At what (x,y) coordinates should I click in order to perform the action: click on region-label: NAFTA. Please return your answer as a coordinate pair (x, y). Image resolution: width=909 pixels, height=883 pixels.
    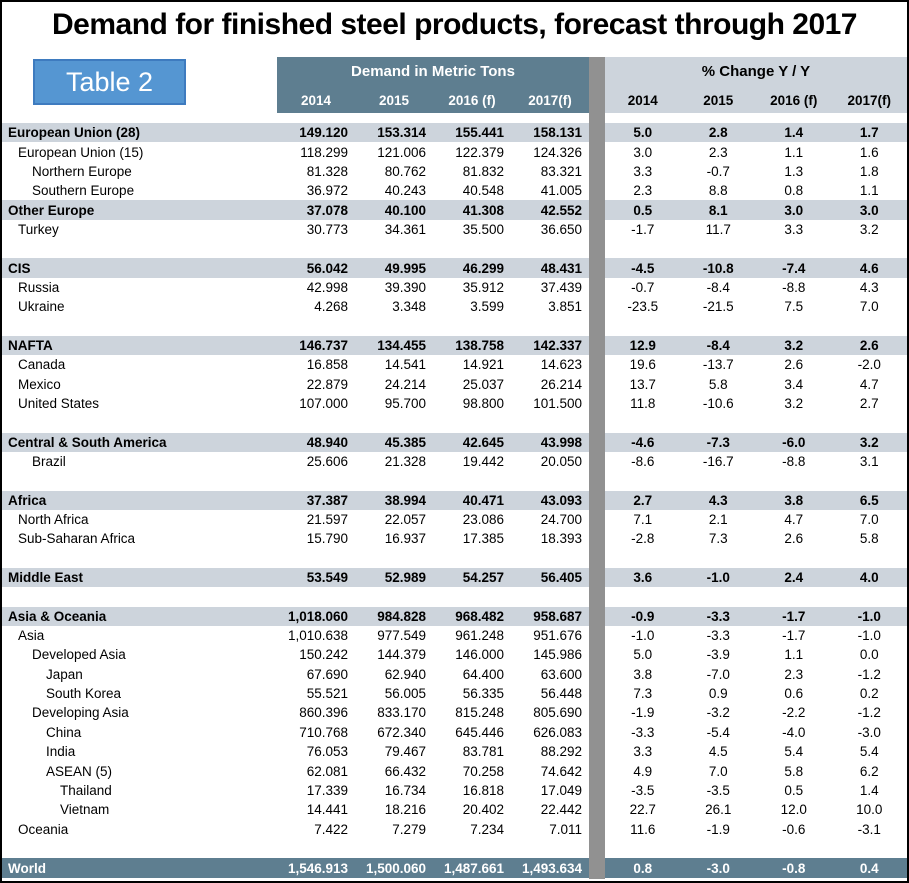
    Looking at the image, I should click on (30, 345).